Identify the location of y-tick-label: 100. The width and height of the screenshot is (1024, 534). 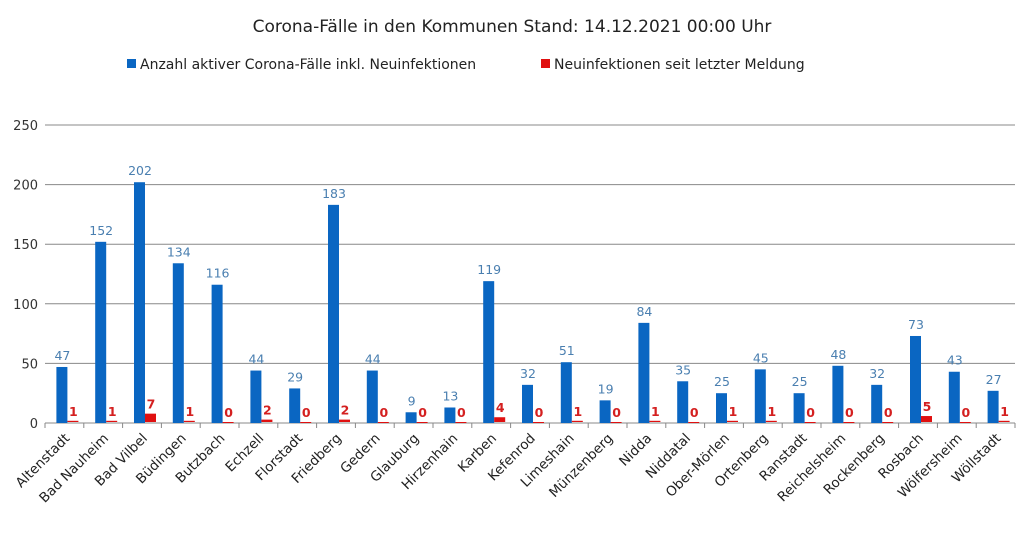
(25, 305).